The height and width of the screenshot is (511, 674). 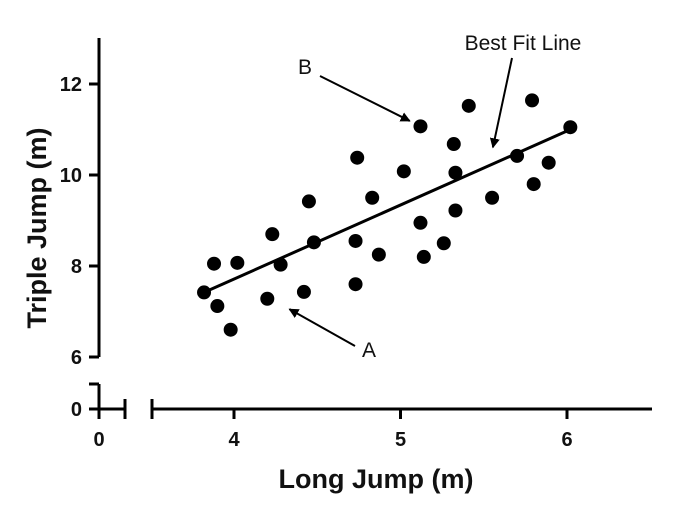 What do you see at coordinates (71, 176) in the screenshot?
I see `y-tick-label: 10` at bounding box center [71, 176].